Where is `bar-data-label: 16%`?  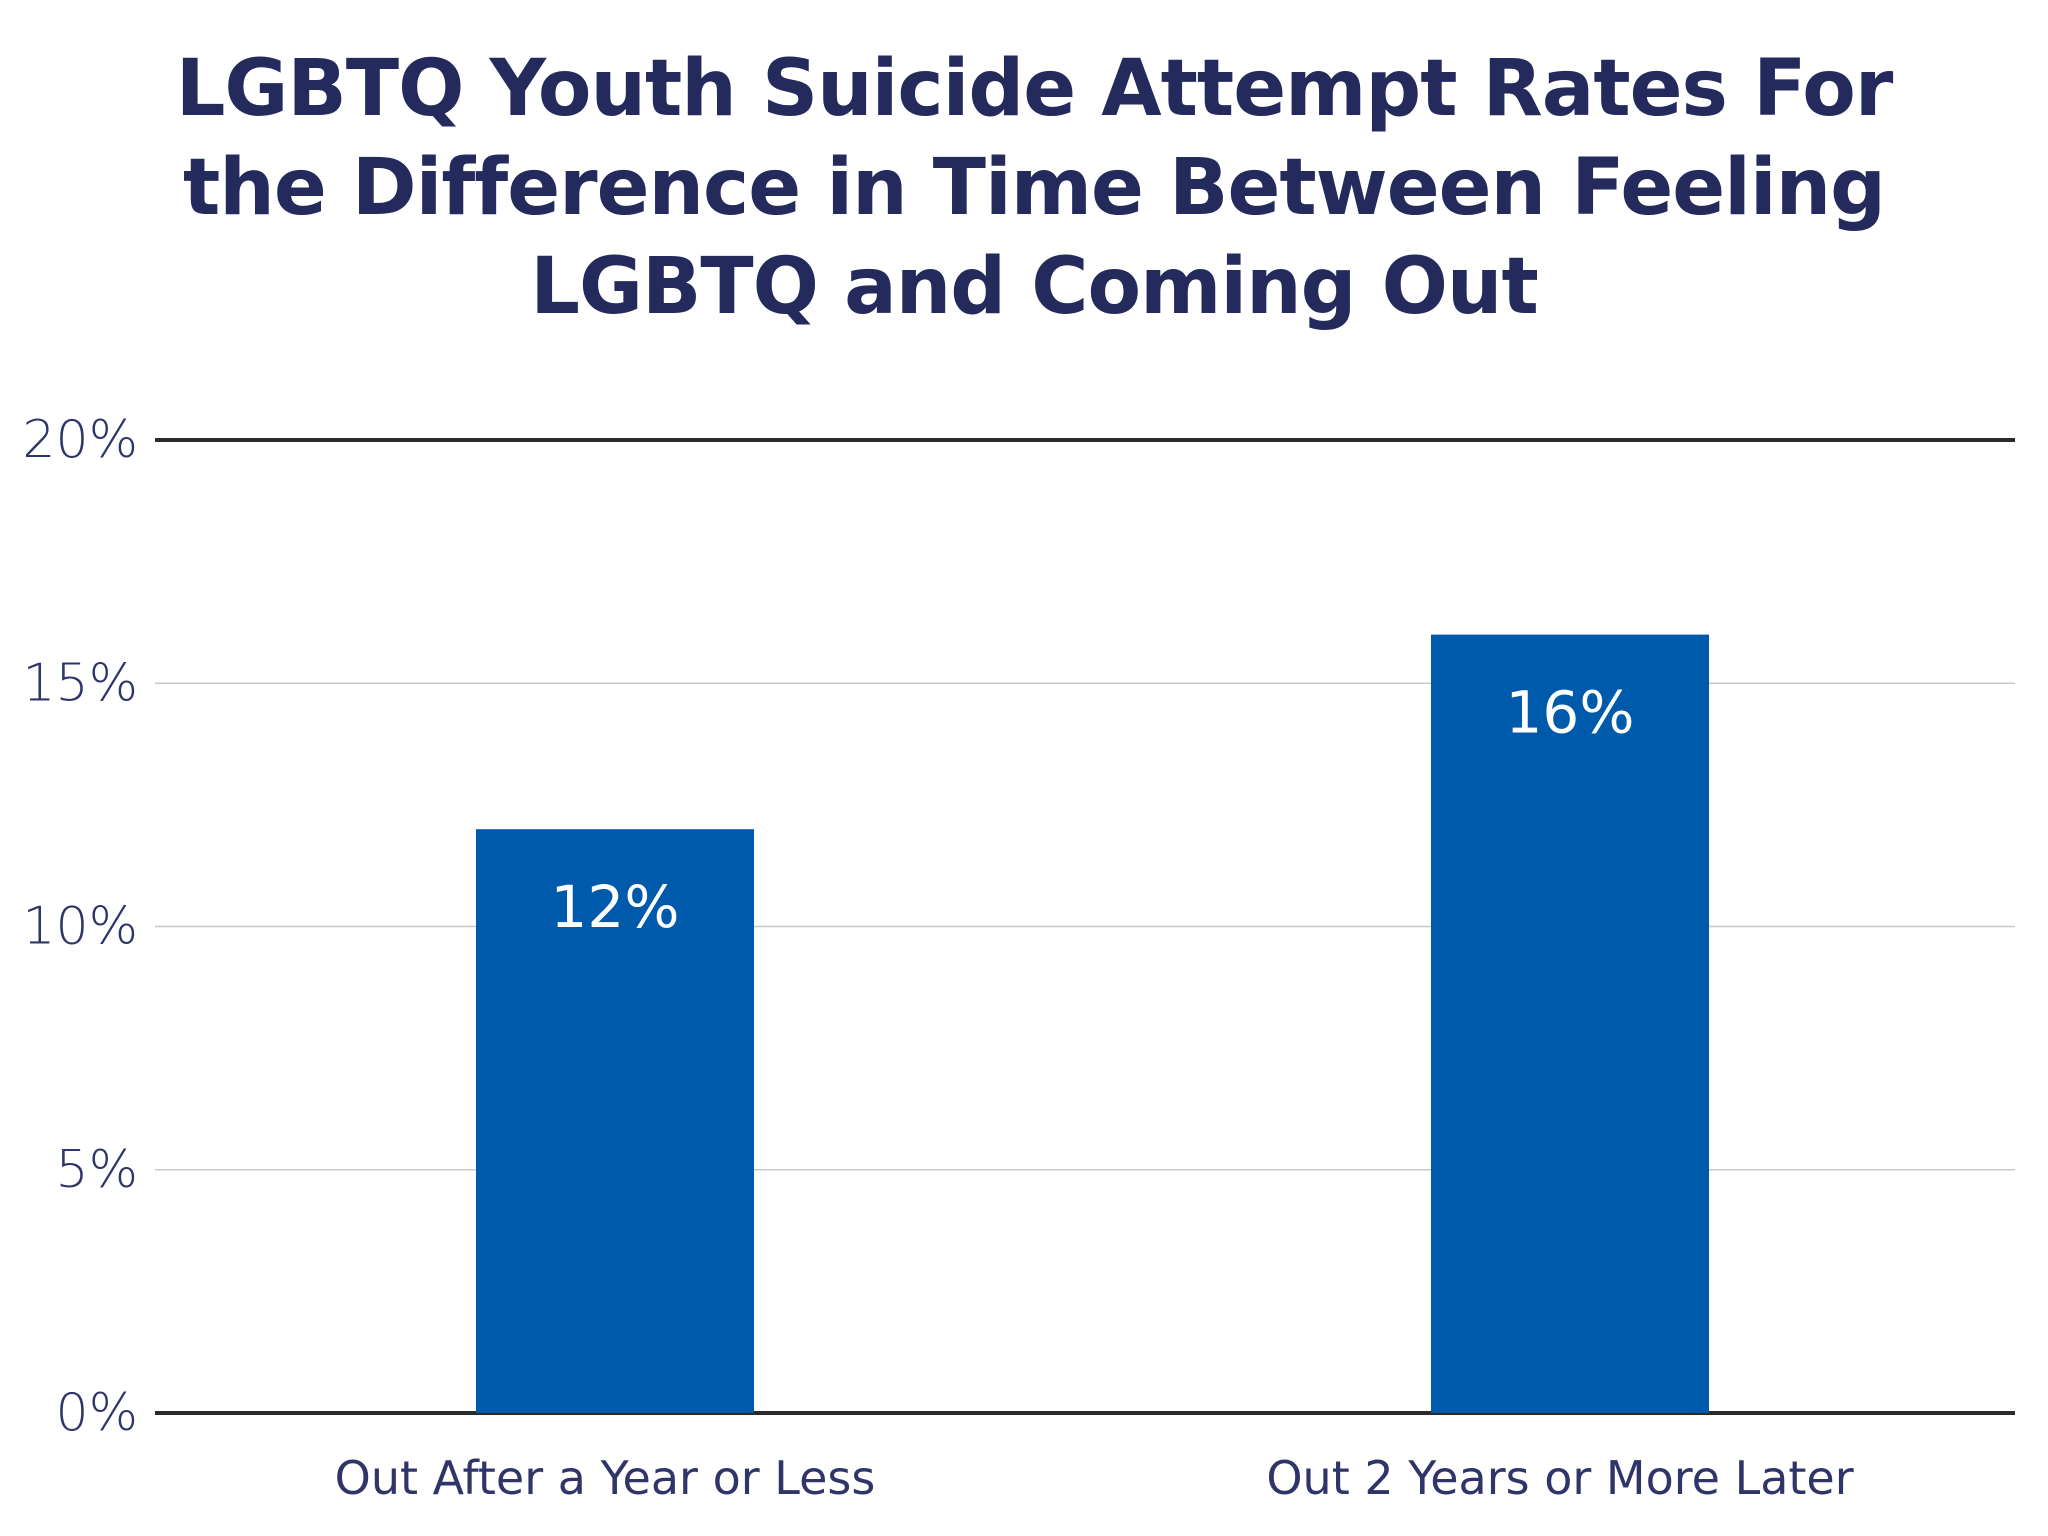
bar-data-label: 16% is located at coordinates (1570, 713).